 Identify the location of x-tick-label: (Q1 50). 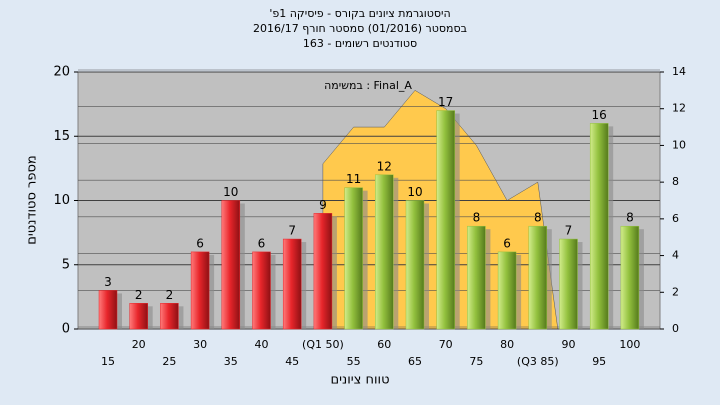
(323, 344).